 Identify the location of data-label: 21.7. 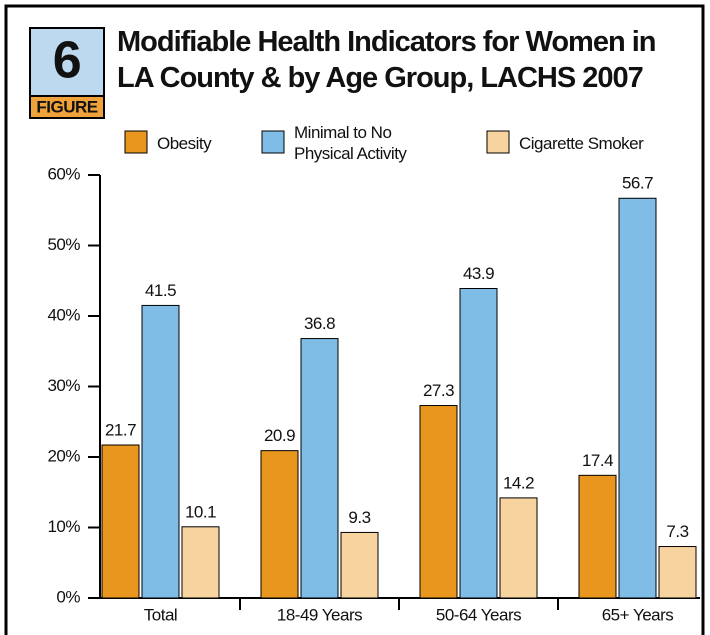
(120, 429).